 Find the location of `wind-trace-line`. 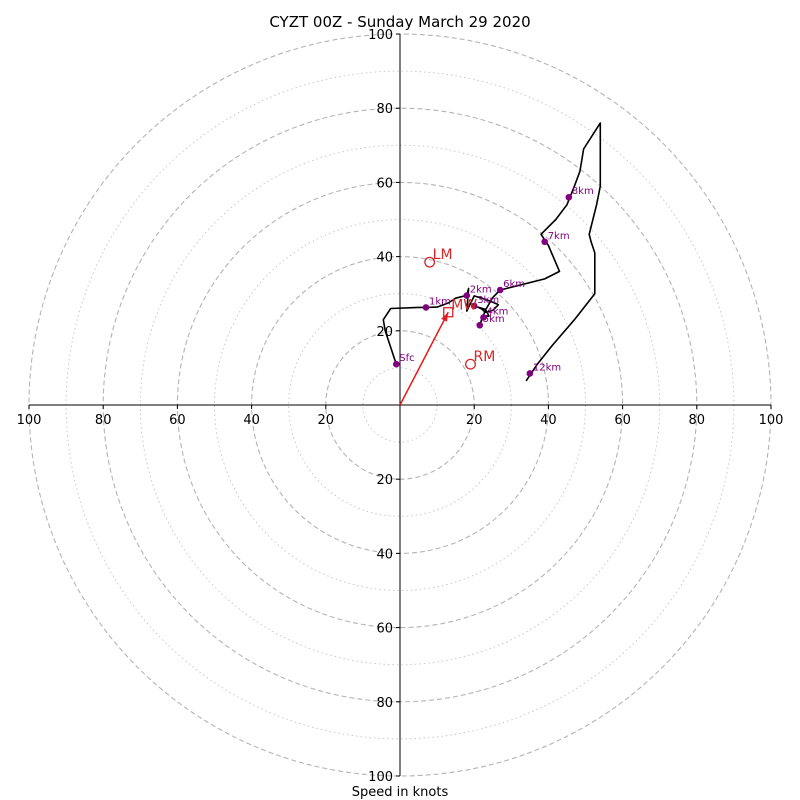

wind-trace-line is located at coordinates (492, 252).